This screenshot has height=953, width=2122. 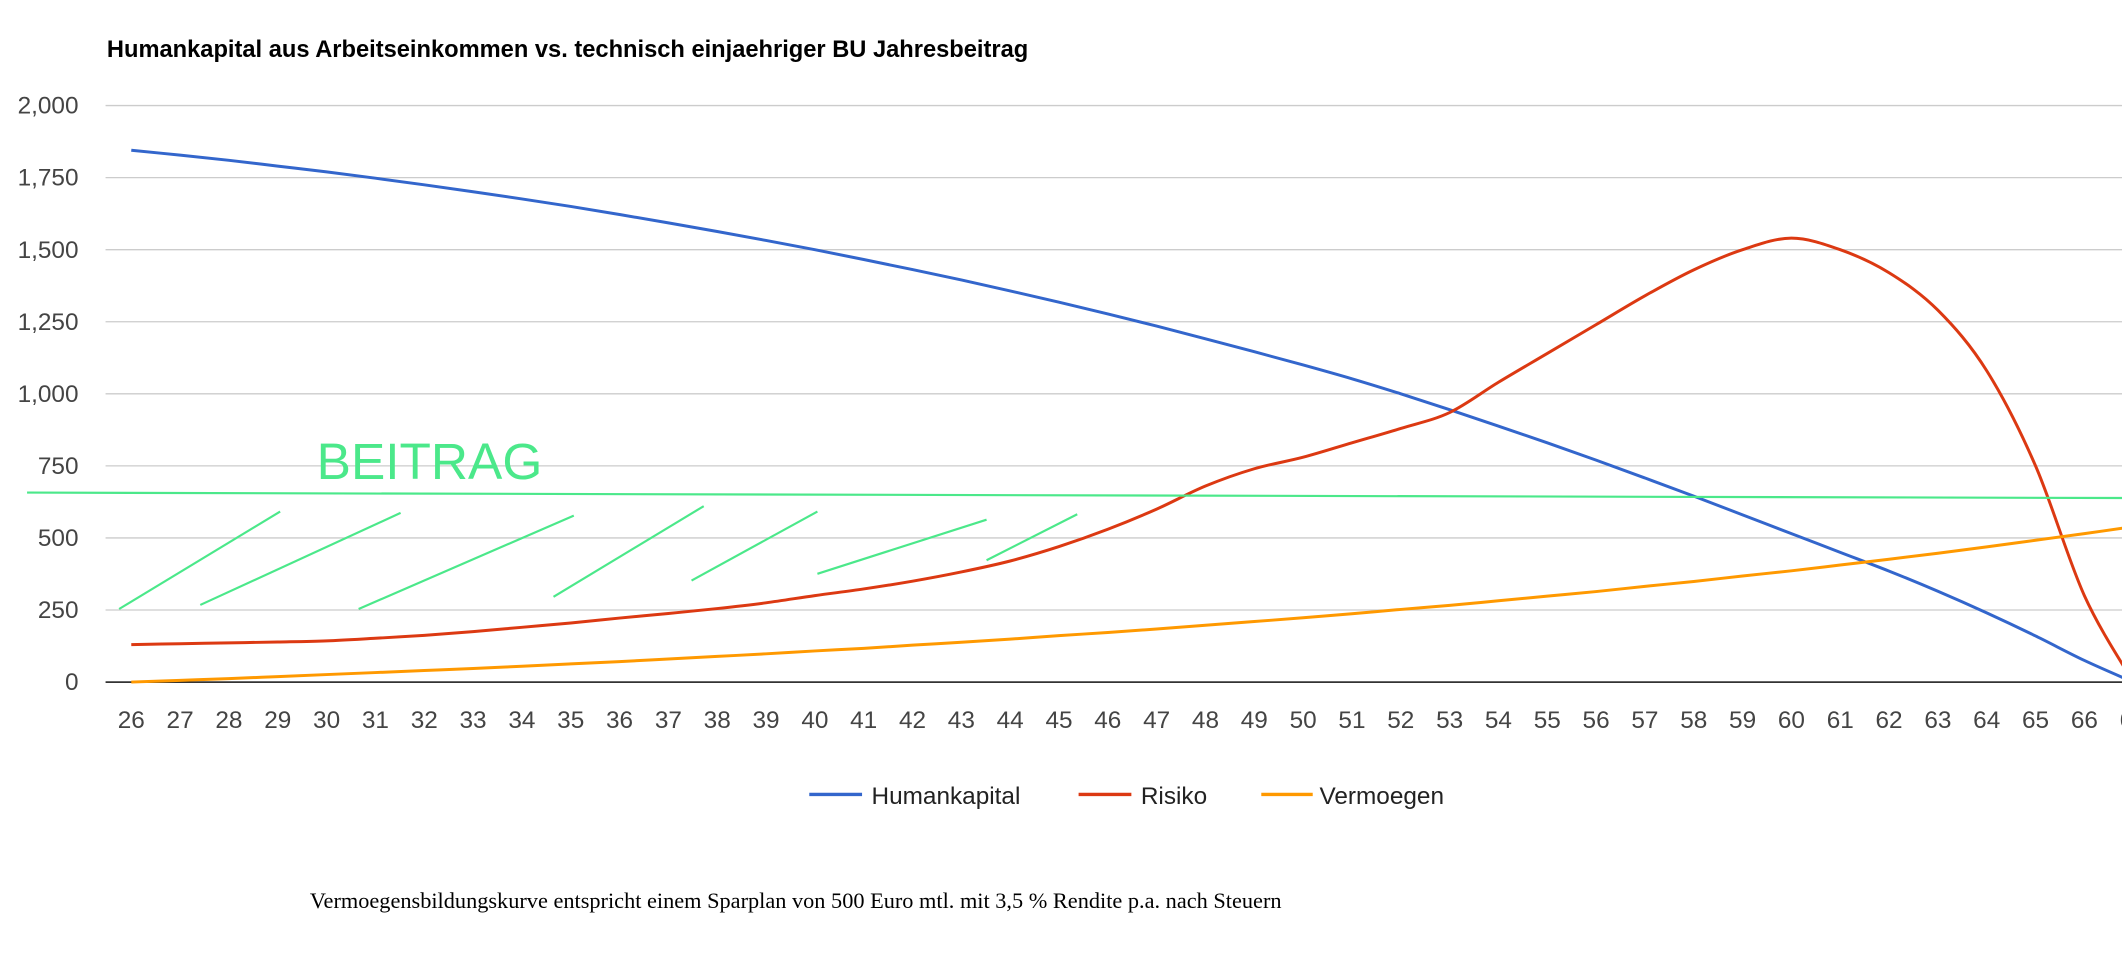 I want to click on x-tick-label: 48, so click(x=1205, y=720).